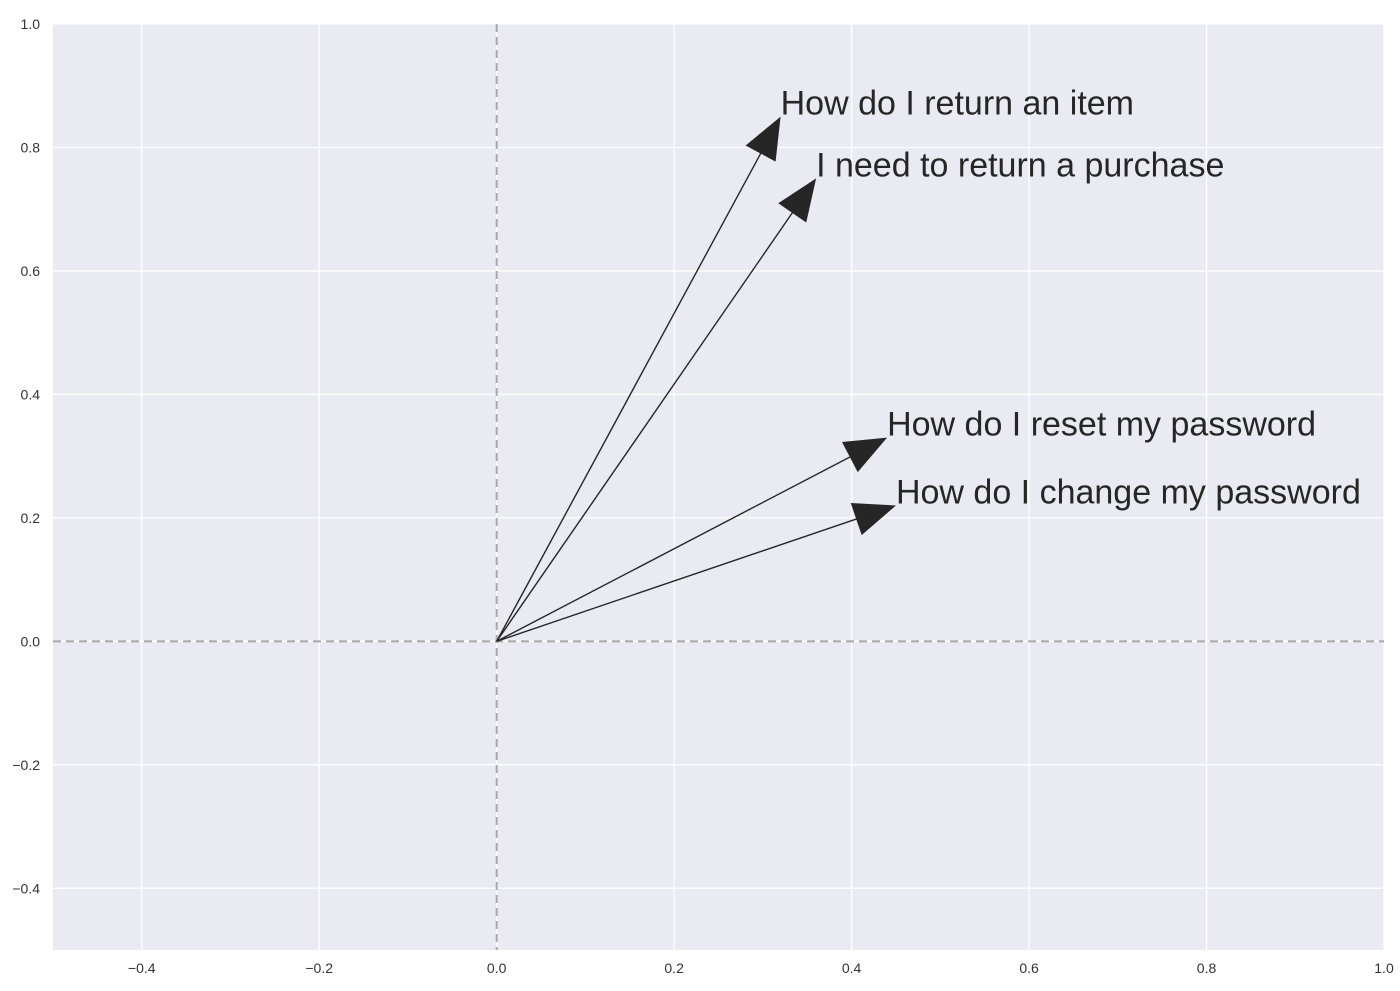 The height and width of the screenshot is (991, 1400). Describe the element at coordinates (497, 968) in the screenshot. I see `x-tick-label: 0.0` at that location.